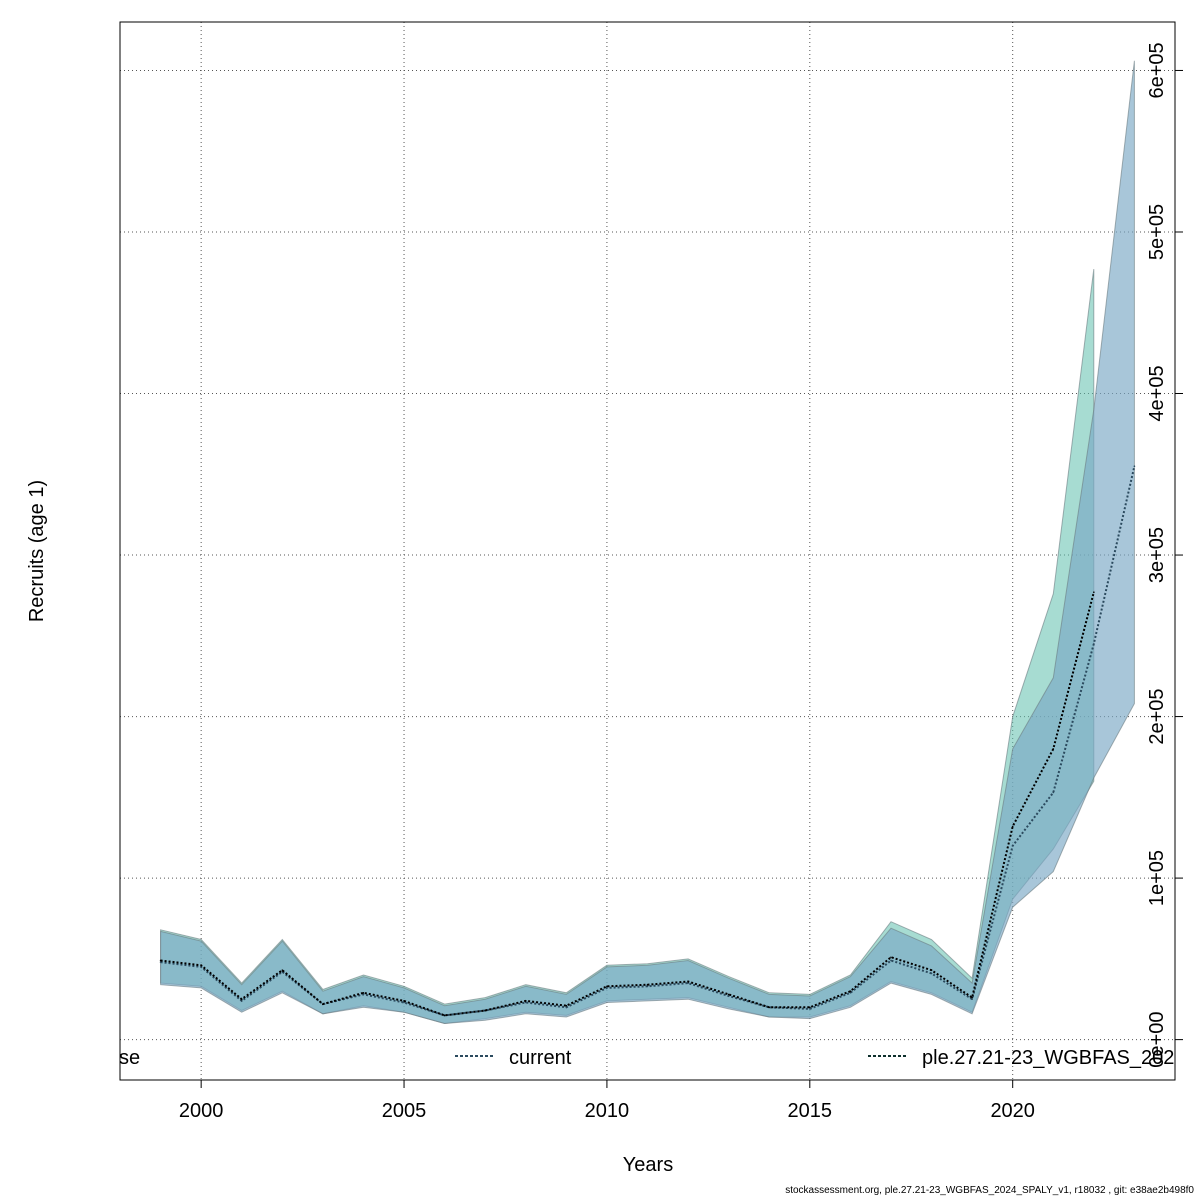 The image size is (1200, 1200). I want to click on data-point-current-1999, so click(160, 962).